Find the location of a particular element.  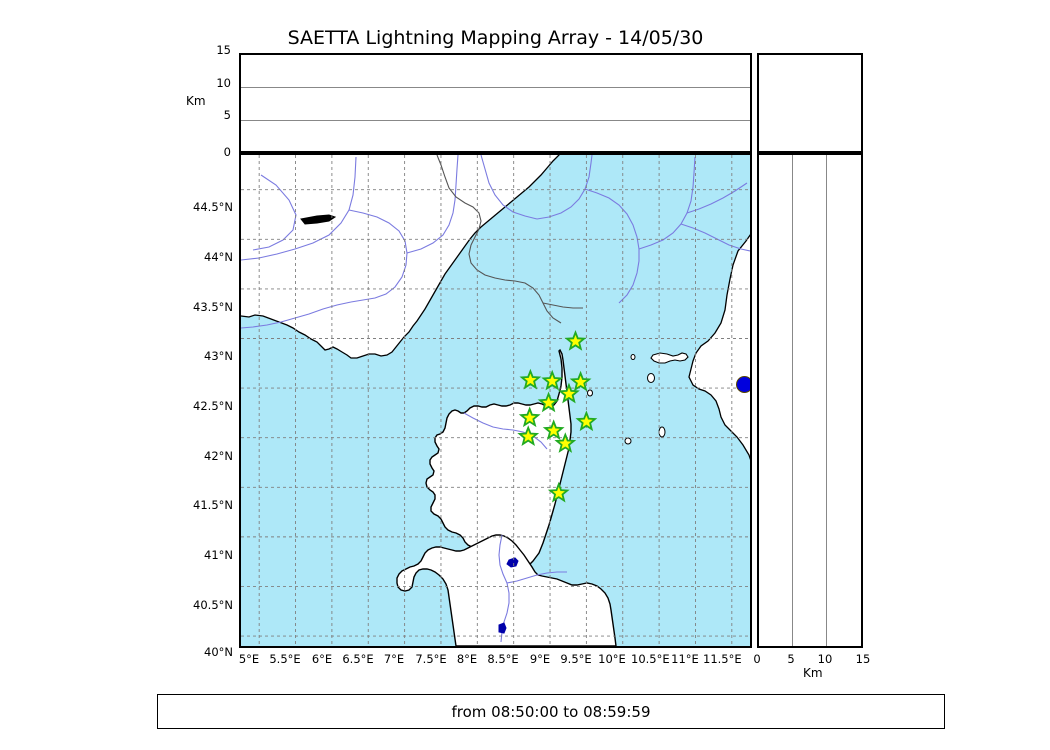

map-ytick-43_5: 43.5°N is located at coordinates (213, 307).